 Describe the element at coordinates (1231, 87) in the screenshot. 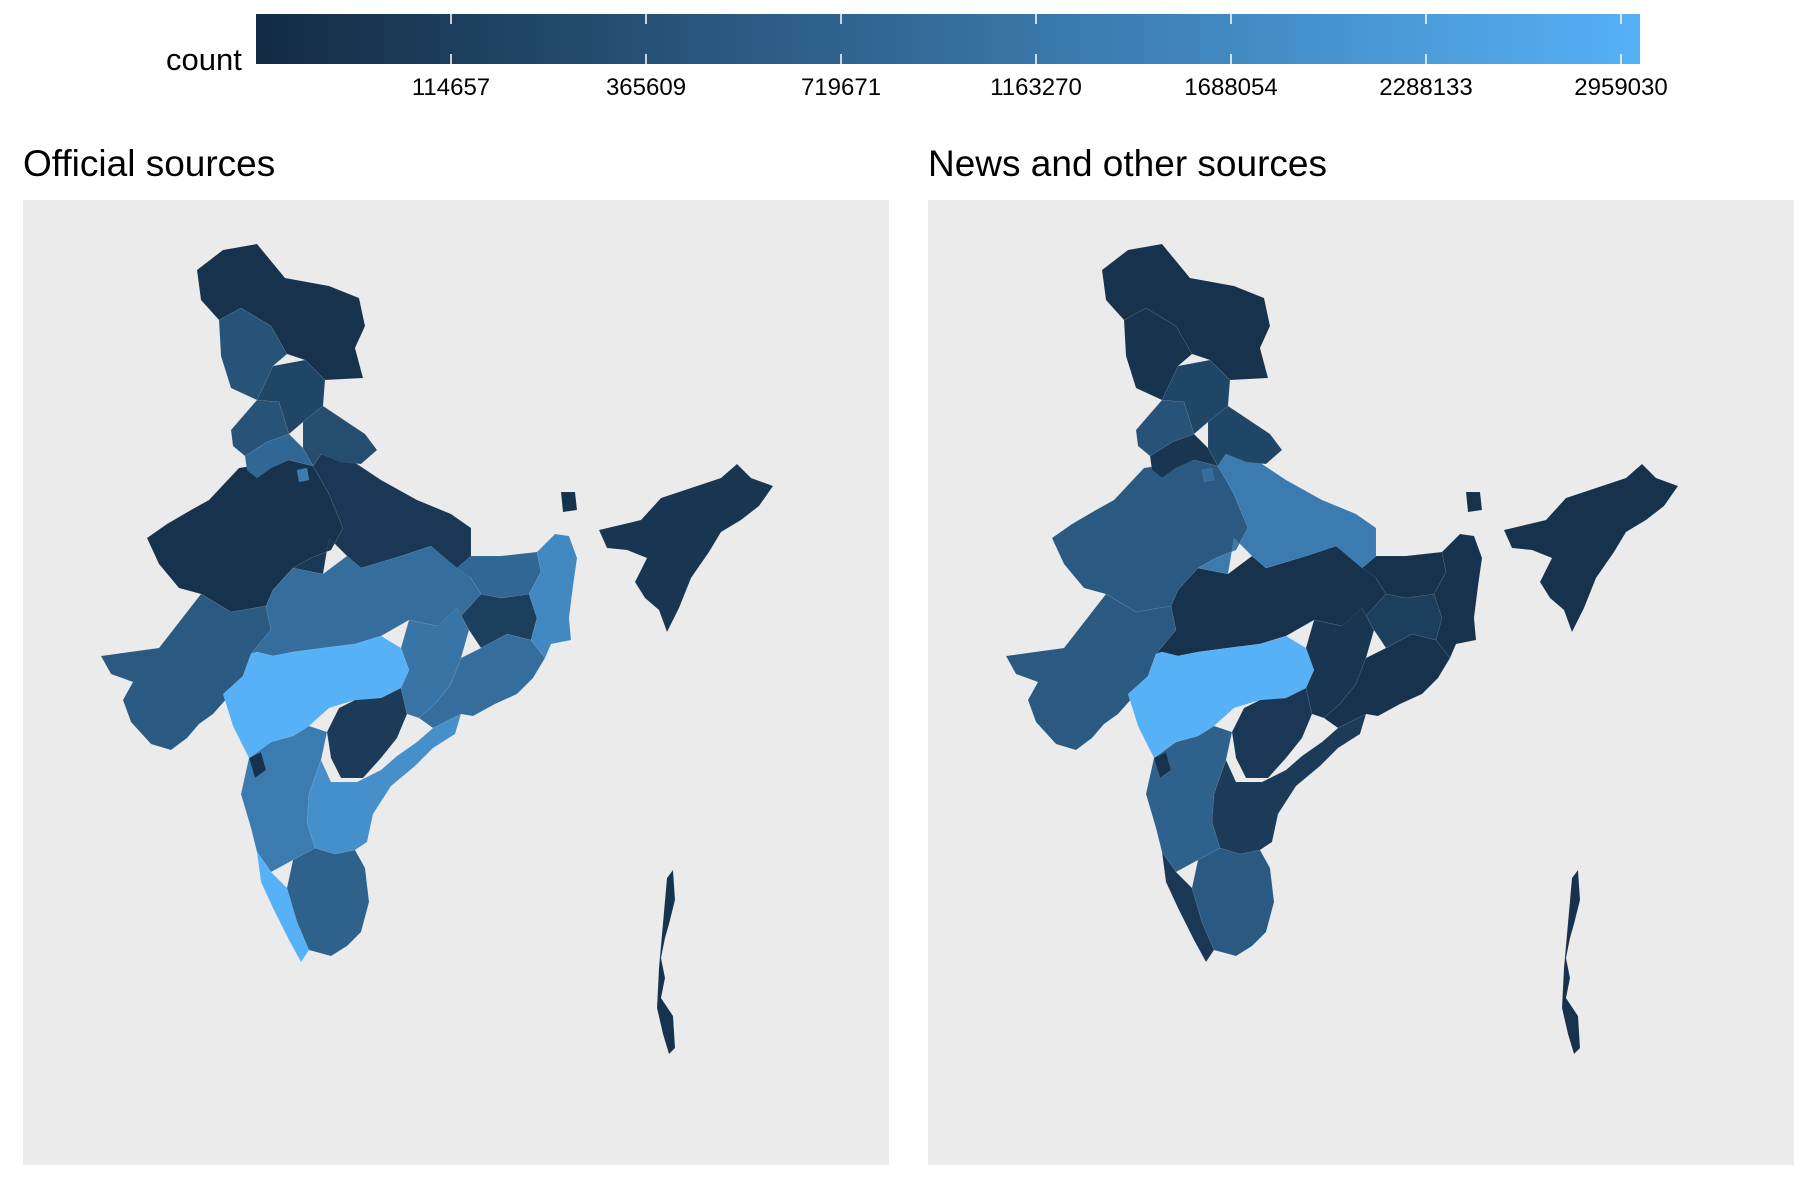

I see `legend-tick-label: 1688054` at that location.